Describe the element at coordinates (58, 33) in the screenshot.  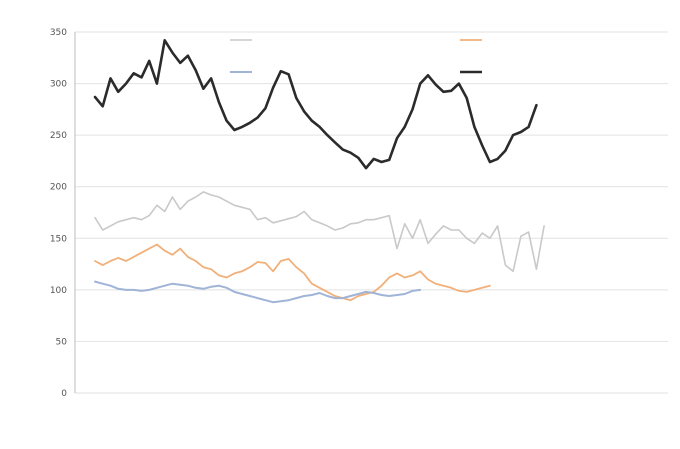
I see `y-tick-label: 350` at that location.